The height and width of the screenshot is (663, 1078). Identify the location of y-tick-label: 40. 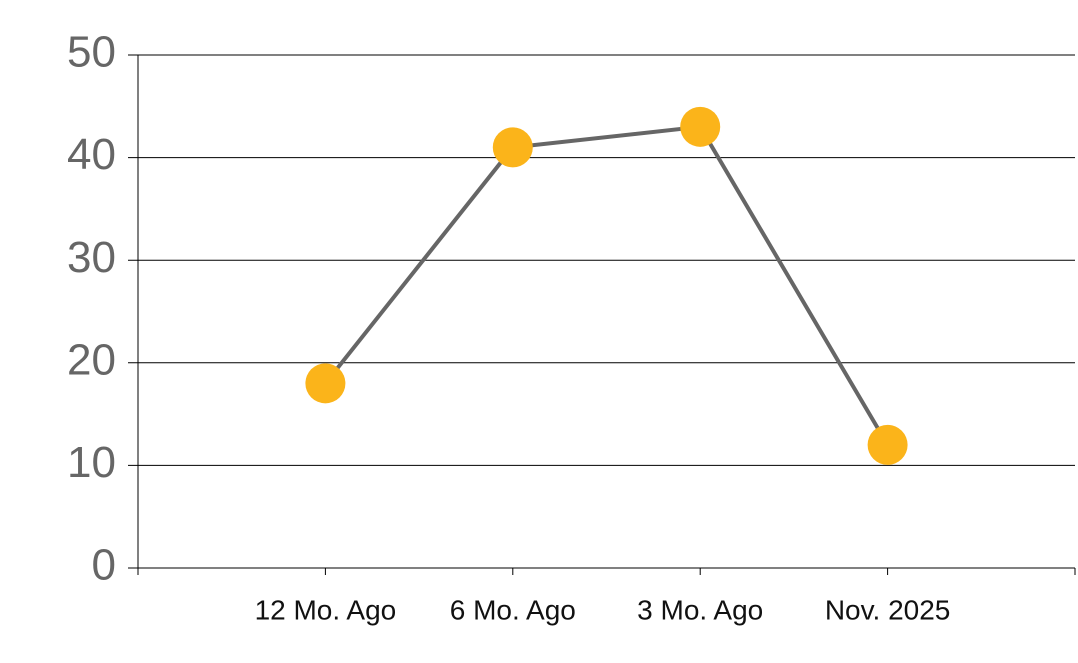
(91, 154).